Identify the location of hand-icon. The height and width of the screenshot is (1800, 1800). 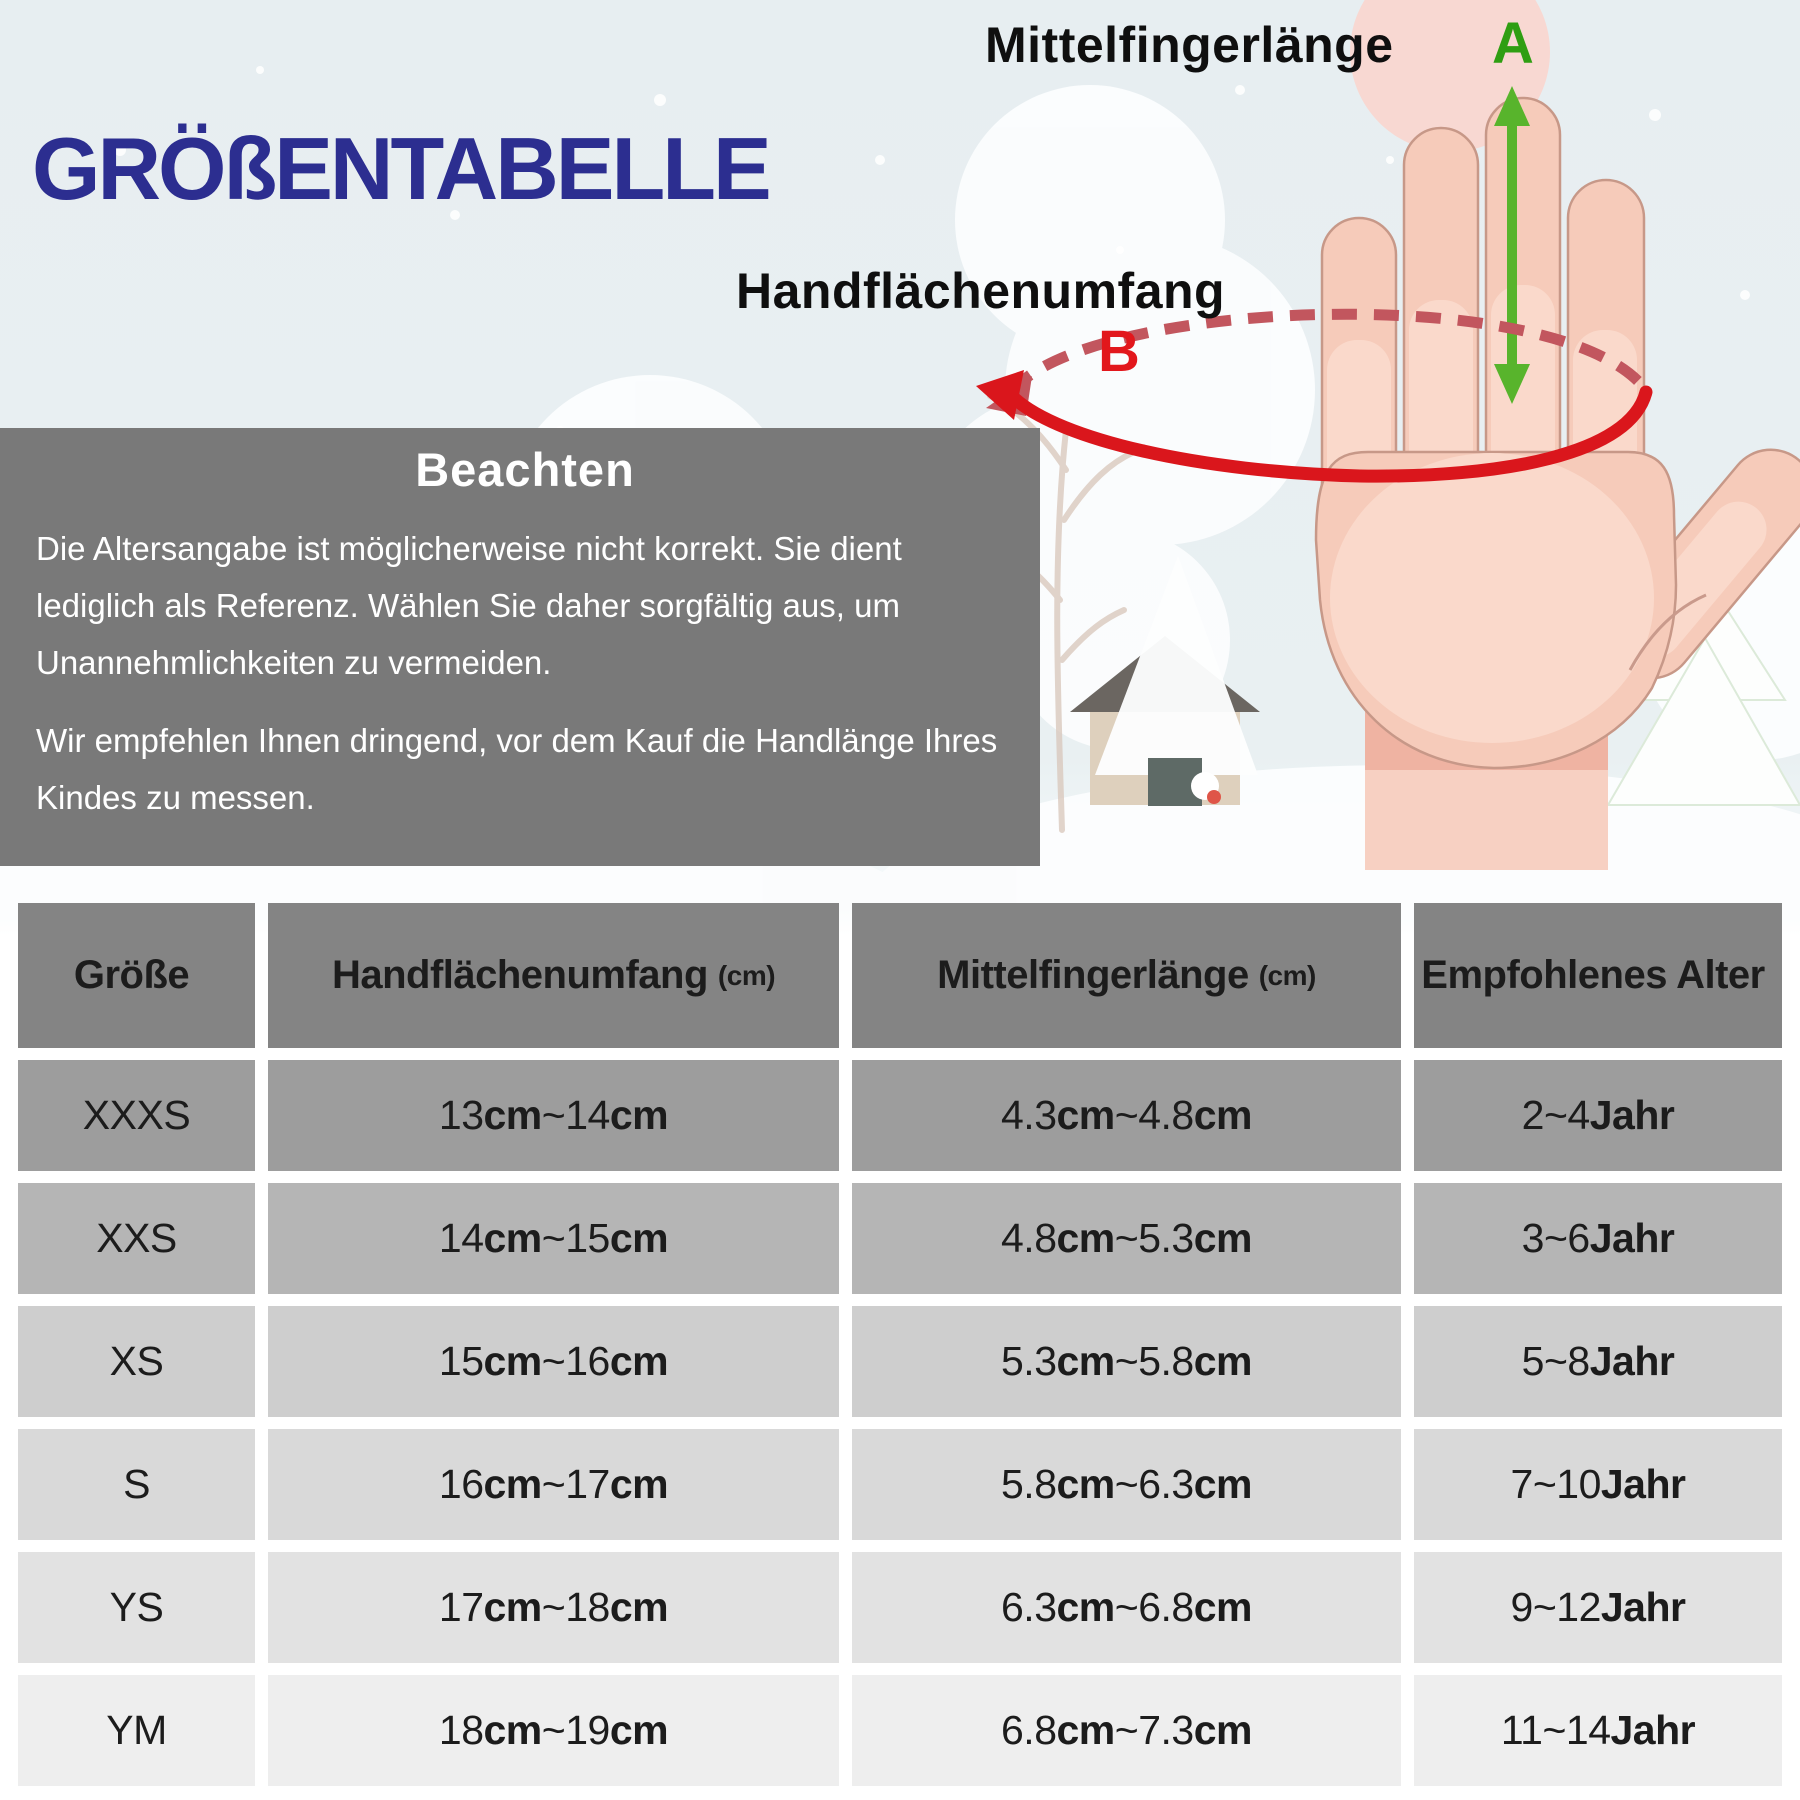
(1557, 483).